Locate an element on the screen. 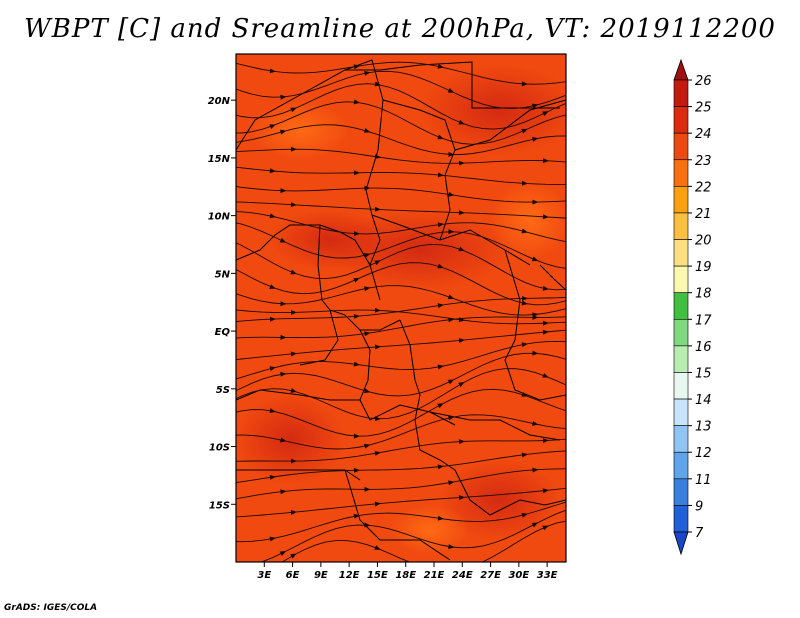 This screenshot has width=800, height=618. y-tick-label: 5S is located at coordinates (223, 390).